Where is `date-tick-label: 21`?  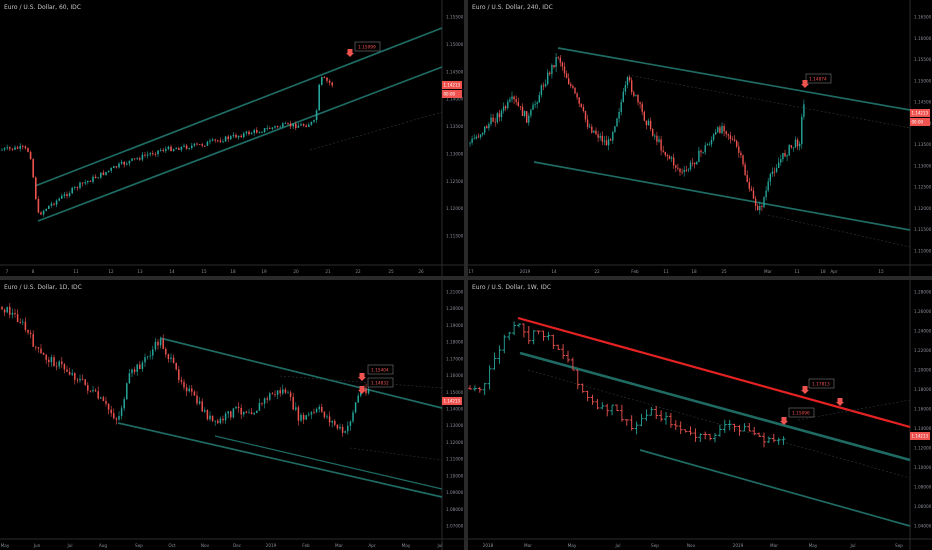
date-tick-label: 21 is located at coordinates (328, 271).